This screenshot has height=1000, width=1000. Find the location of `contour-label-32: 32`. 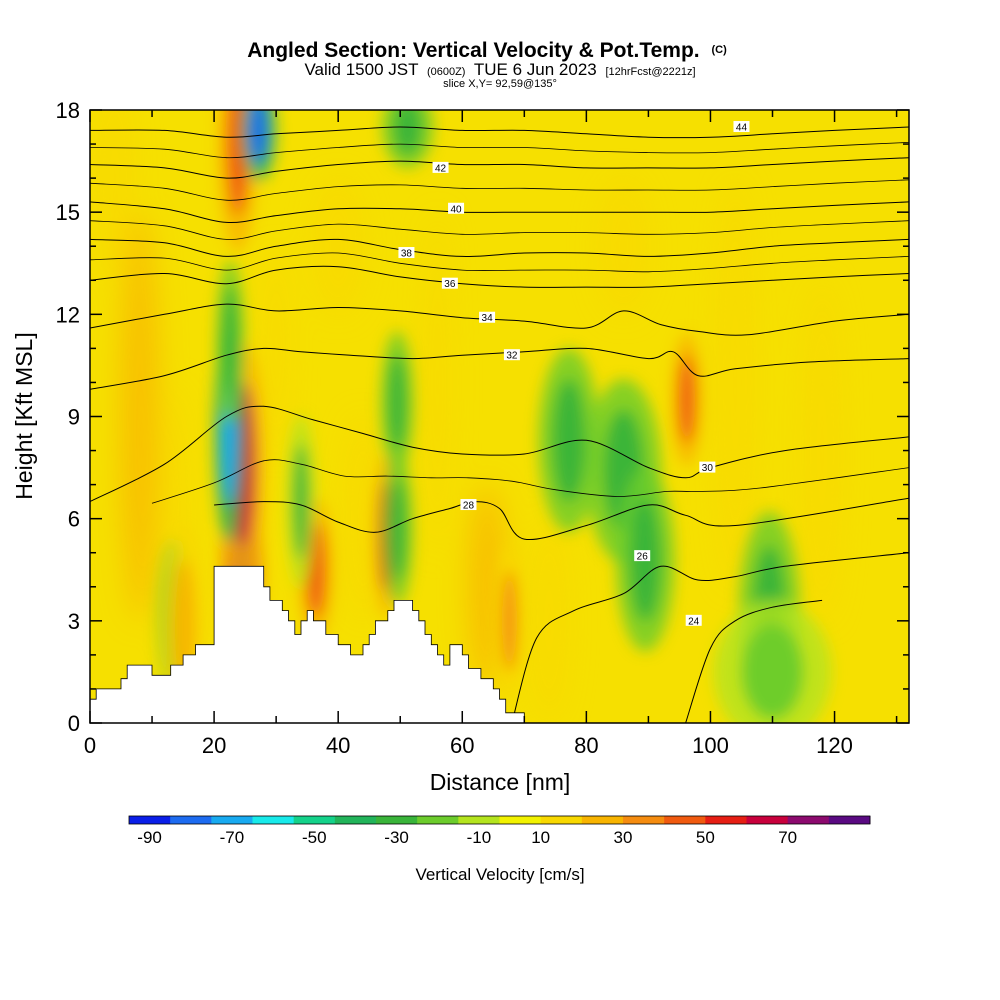

contour-label-32: 32 is located at coordinates (512, 356).